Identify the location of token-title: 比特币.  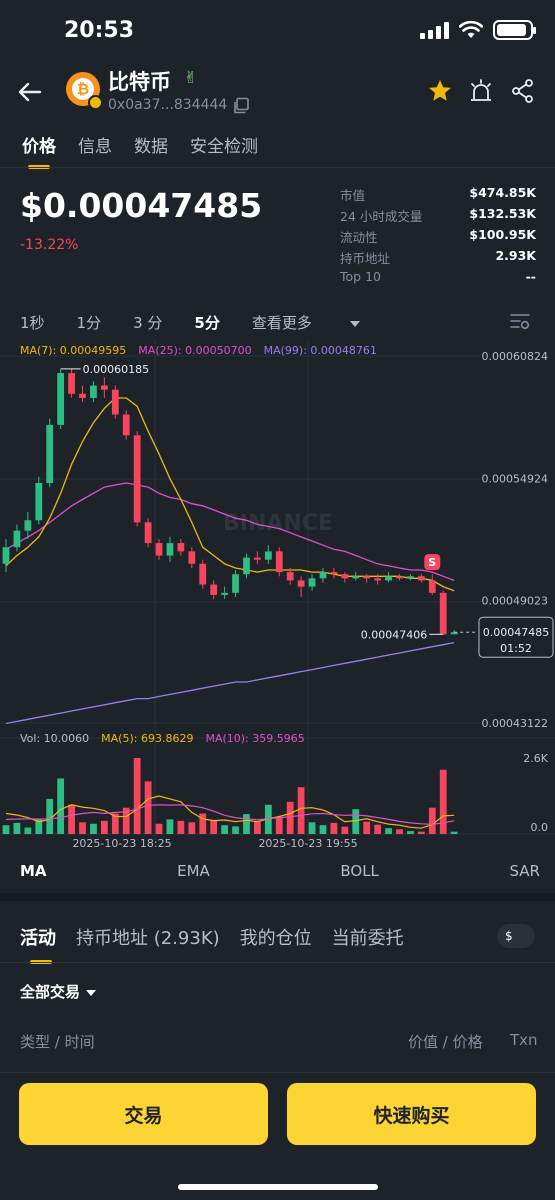
(139, 82).